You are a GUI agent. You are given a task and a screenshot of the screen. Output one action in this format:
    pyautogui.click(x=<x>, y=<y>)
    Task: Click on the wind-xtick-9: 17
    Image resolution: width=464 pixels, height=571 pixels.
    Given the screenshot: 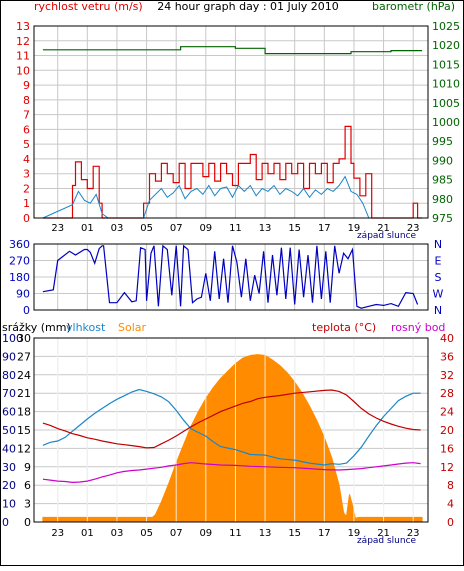 What is the action you would take?
    pyautogui.click(x=324, y=228)
    